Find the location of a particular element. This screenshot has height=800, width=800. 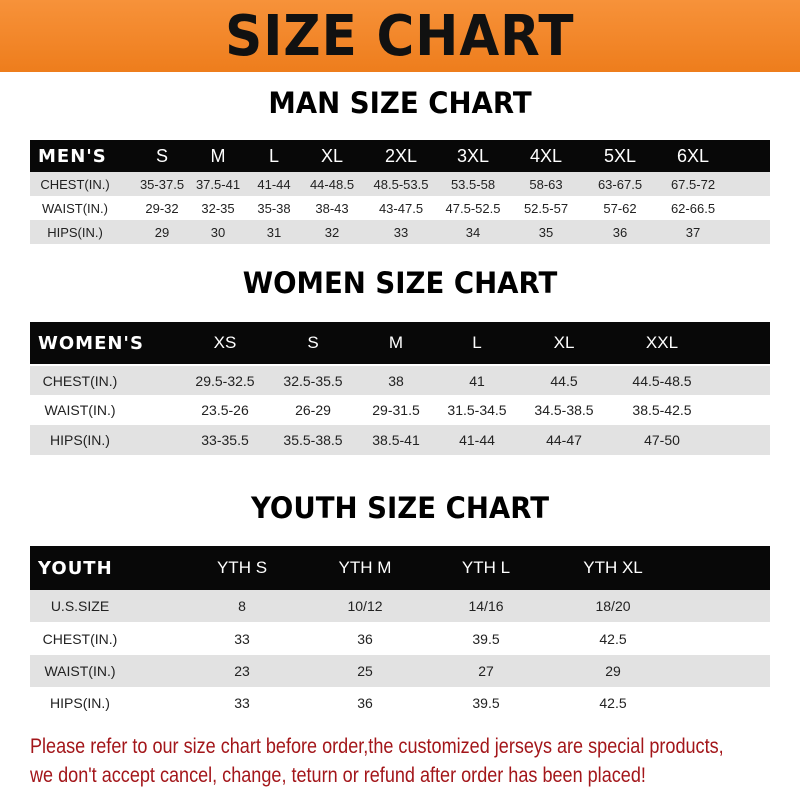

table-cell: 53.5-58 is located at coordinates (473, 184).